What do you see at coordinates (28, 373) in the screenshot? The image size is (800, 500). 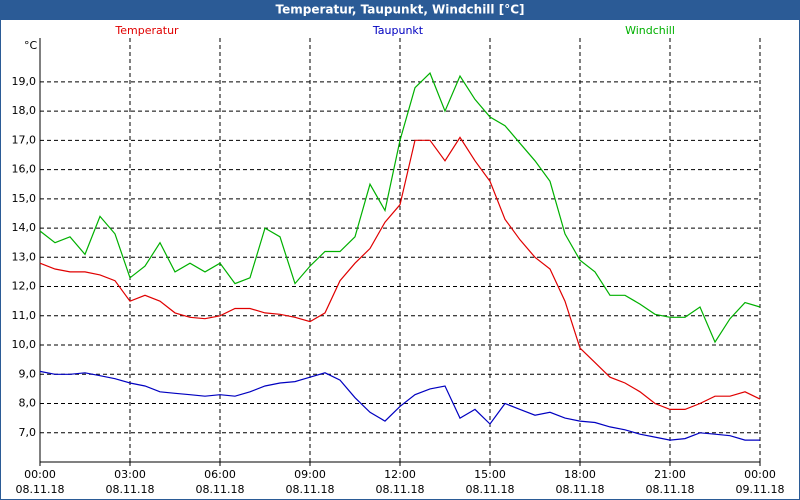 I see `y-tick-label: 9,0` at bounding box center [28, 373].